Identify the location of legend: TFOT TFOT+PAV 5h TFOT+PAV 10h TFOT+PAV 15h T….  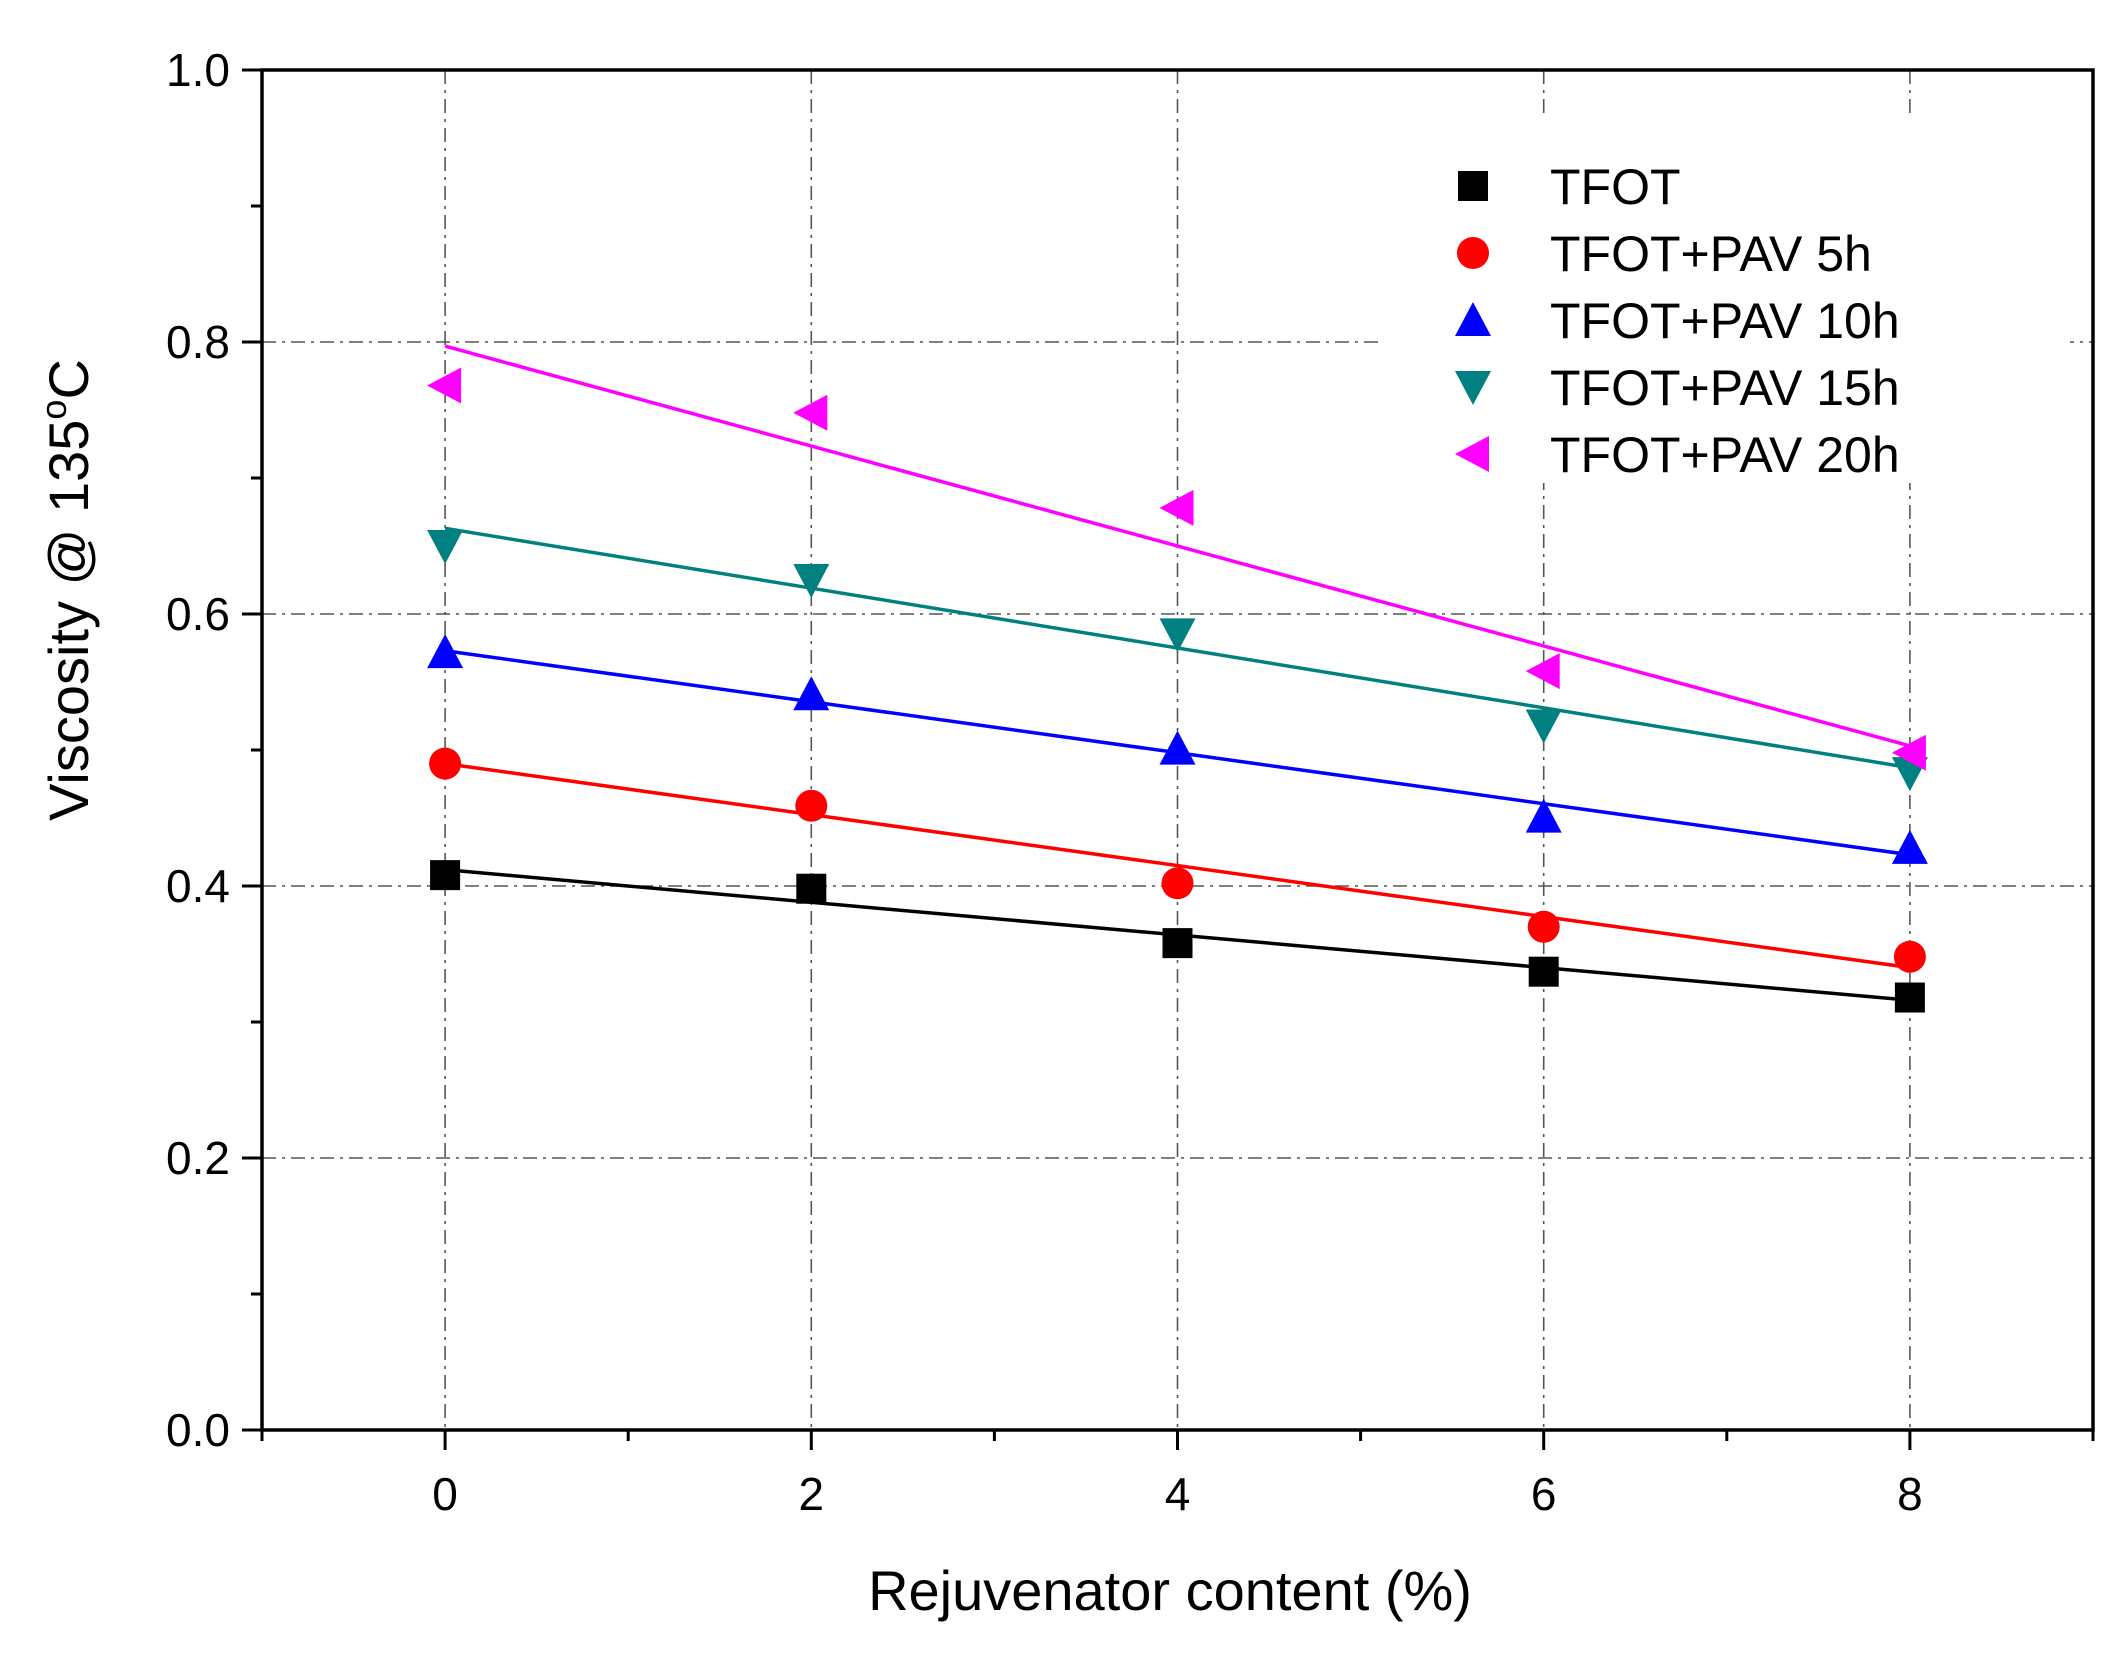
(1725, 300).